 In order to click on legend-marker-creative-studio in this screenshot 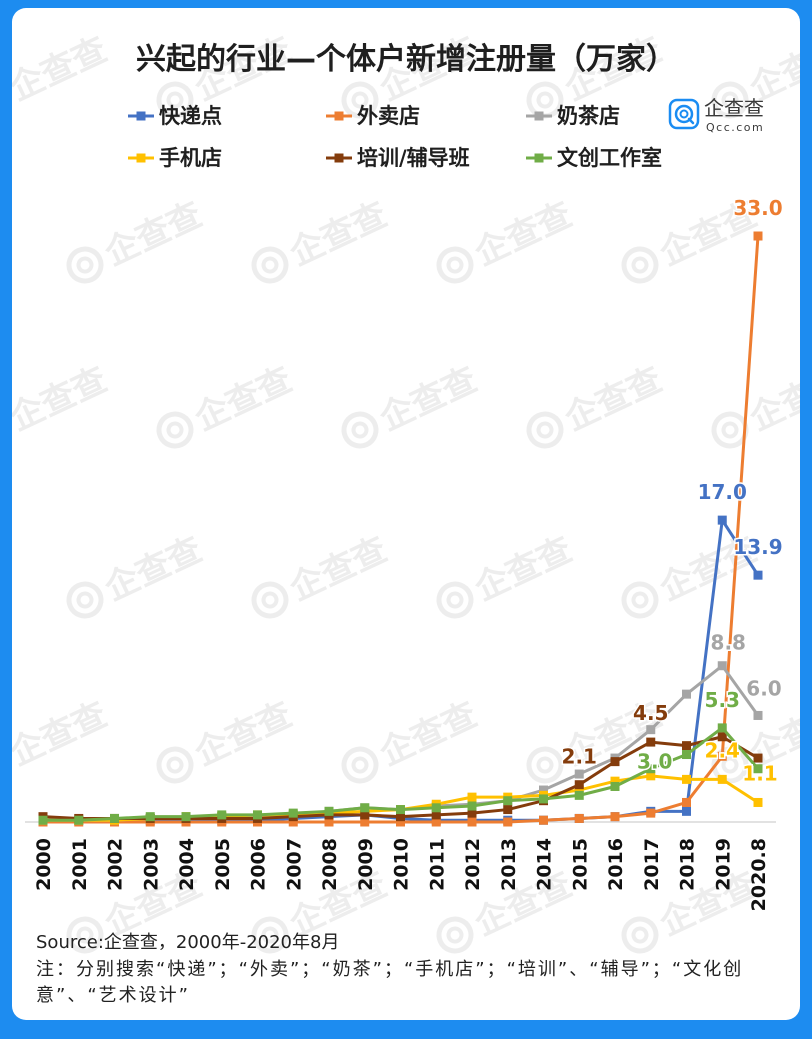, I will do `click(539, 158)`.